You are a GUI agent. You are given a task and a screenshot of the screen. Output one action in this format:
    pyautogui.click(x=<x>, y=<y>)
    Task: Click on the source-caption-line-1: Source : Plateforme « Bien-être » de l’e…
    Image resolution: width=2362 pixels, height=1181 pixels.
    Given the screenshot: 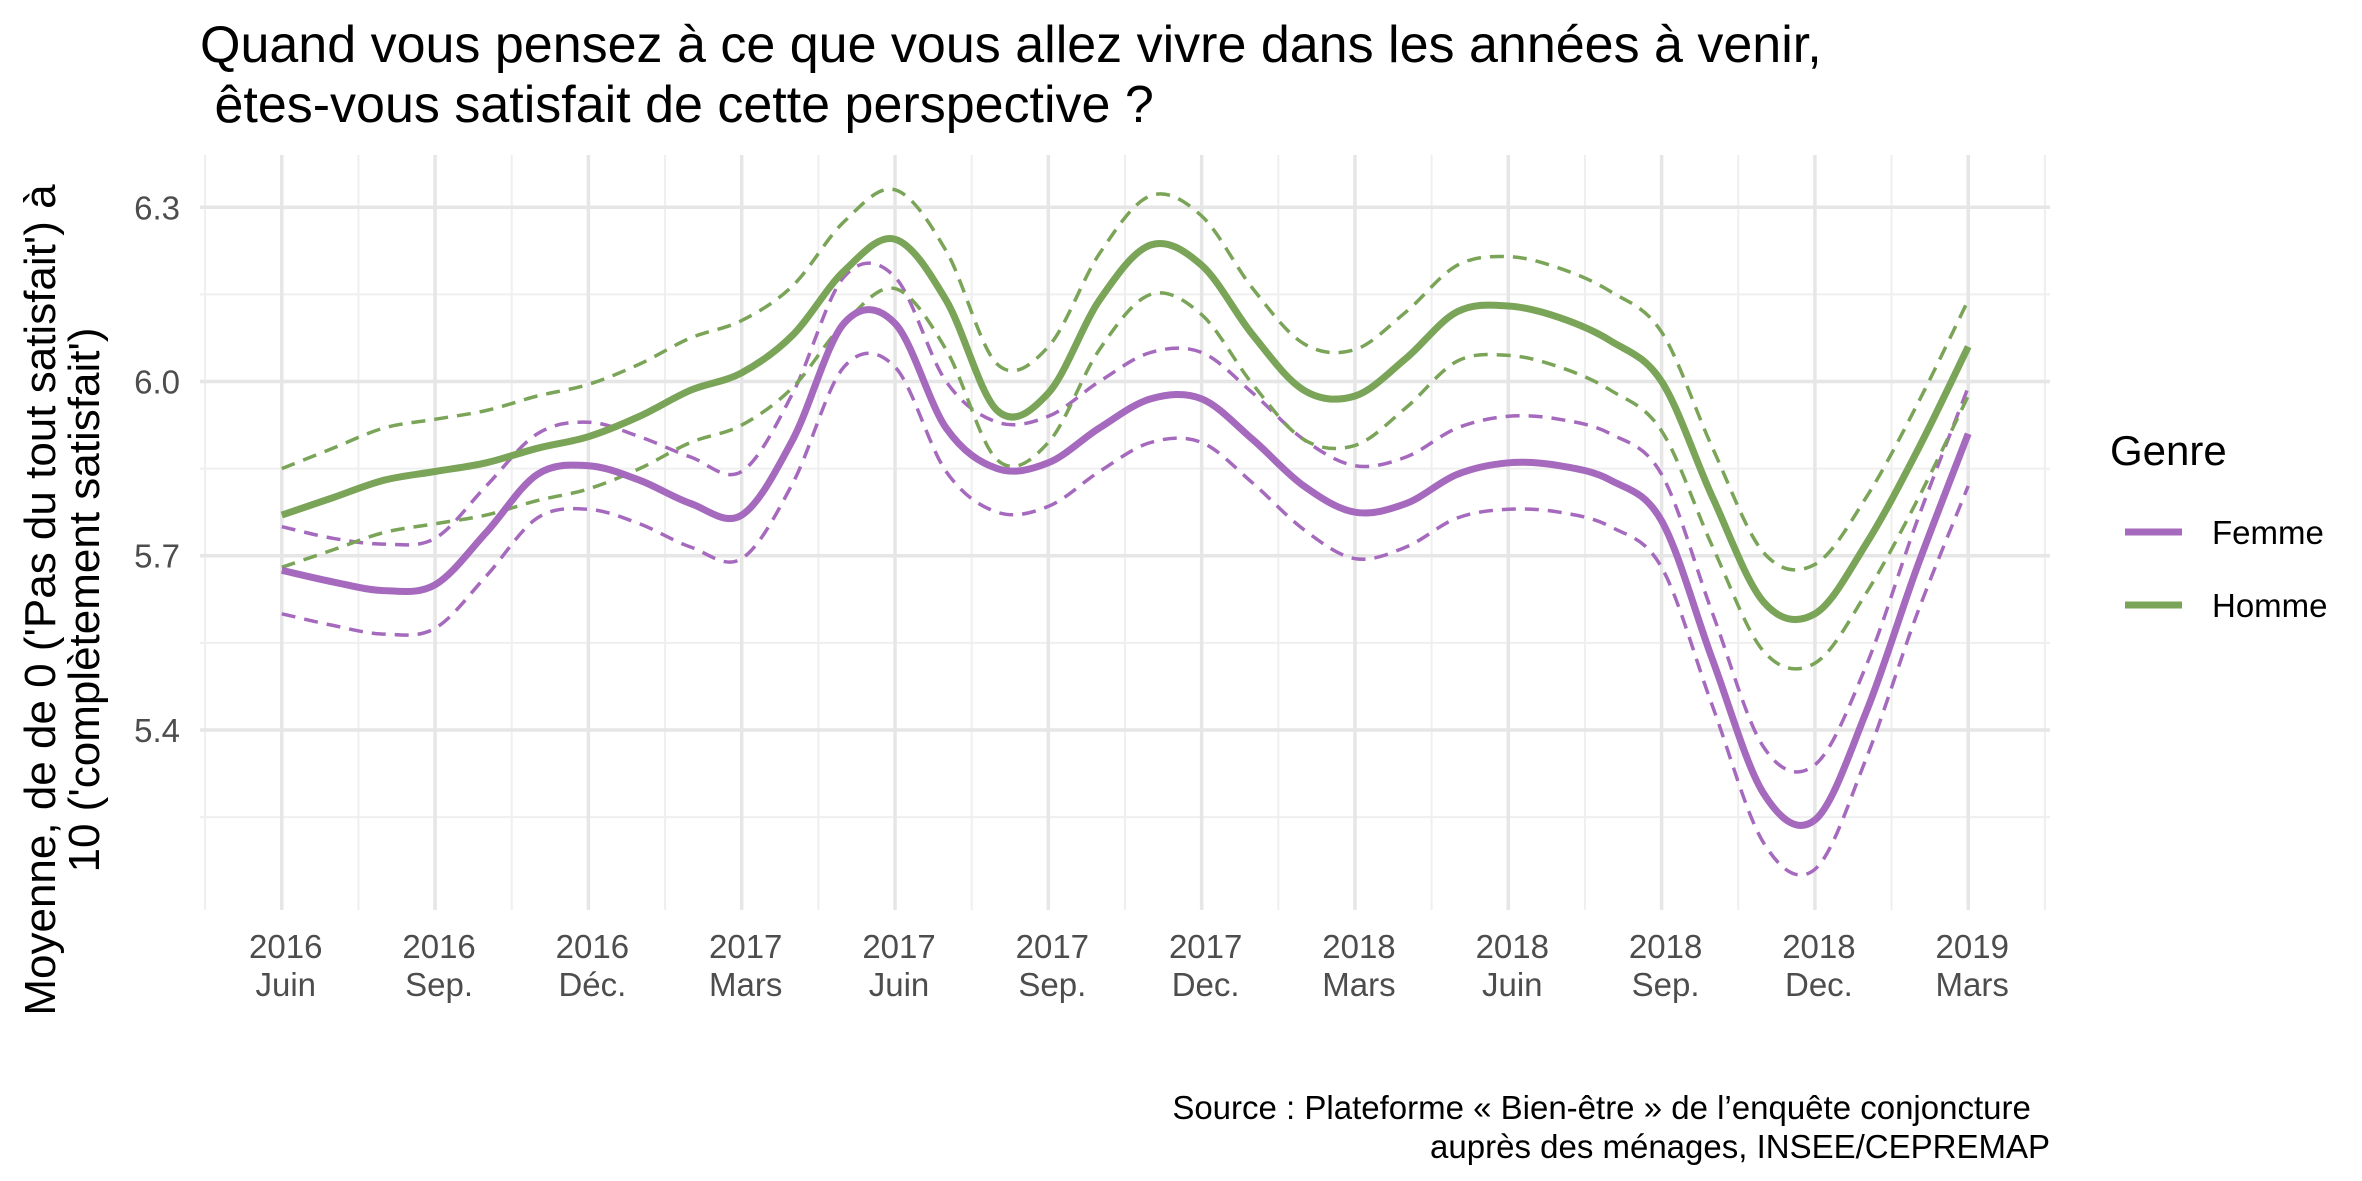 What is the action you would take?
    pyautogui.click(x=1606, y=1107)
    